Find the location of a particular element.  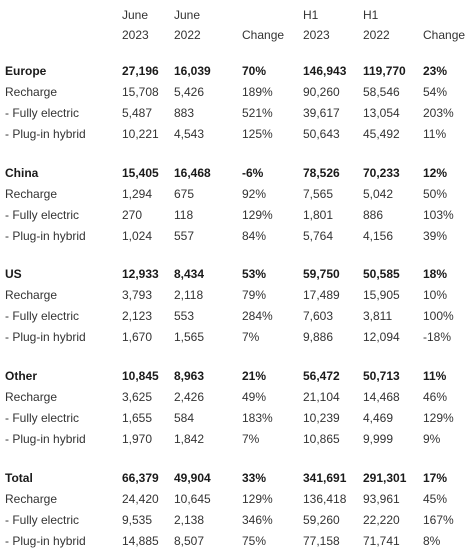

cell-h1-2022: 14,468 is located at coordinates (381, 397).